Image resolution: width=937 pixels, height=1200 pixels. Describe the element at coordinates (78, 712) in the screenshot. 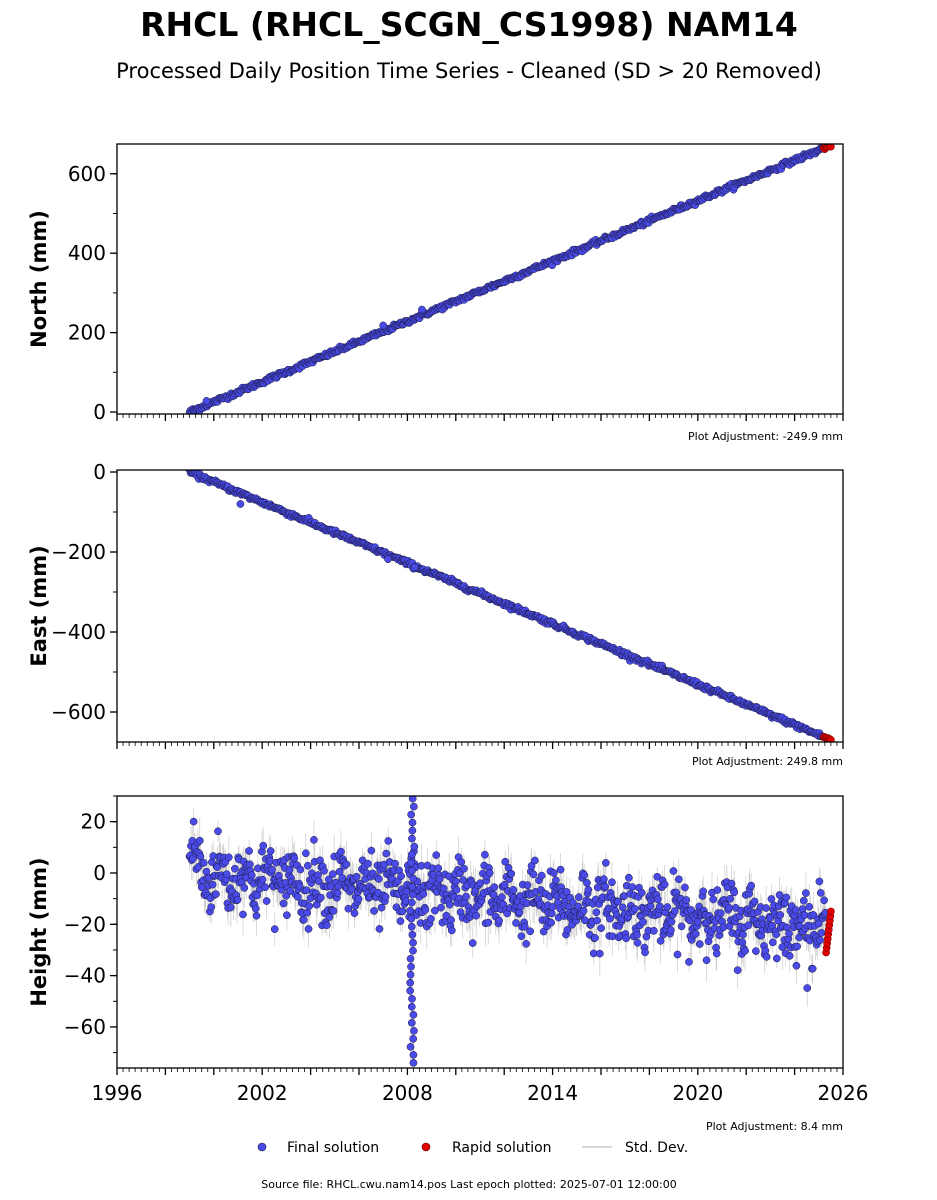

I see `y-tick-label: −600` at that location.